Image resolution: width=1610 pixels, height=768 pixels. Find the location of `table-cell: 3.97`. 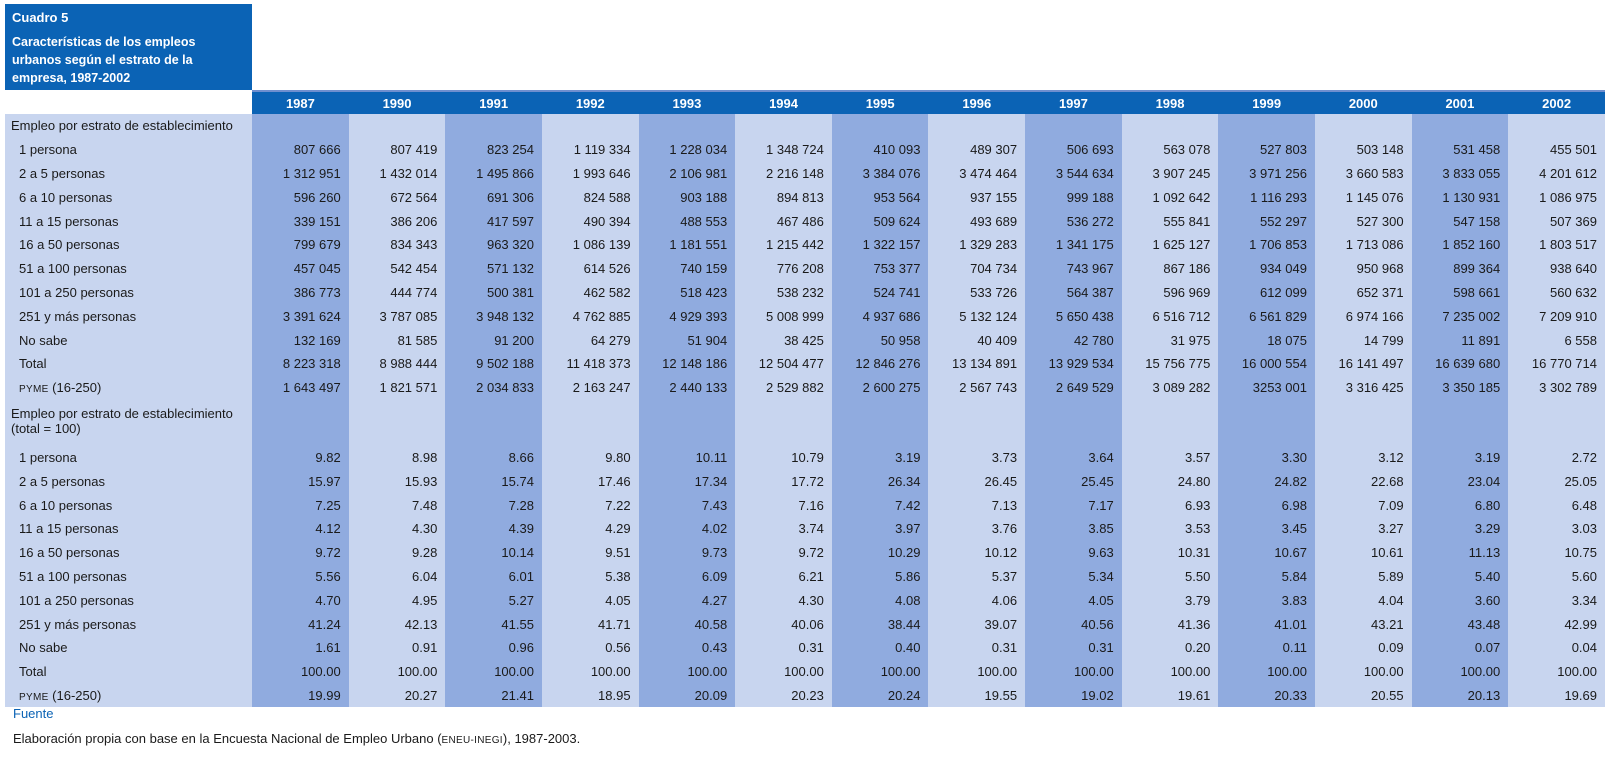

table-cell: 3.97 is located at coordinates (880, 528).